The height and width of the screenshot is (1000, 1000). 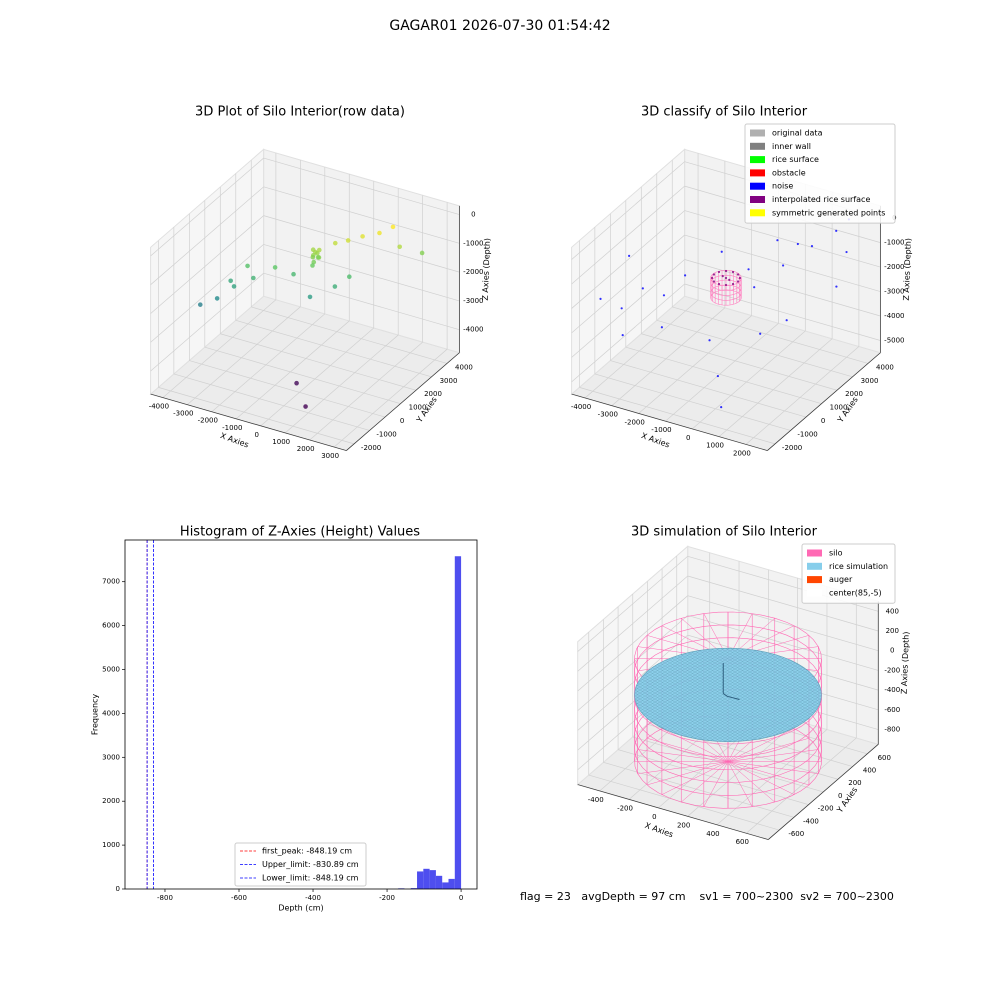 What do you see at coordinates (111, 801) in the screenshot?
I see `y-tick-label: 2000` at bounding box center [111, 801].